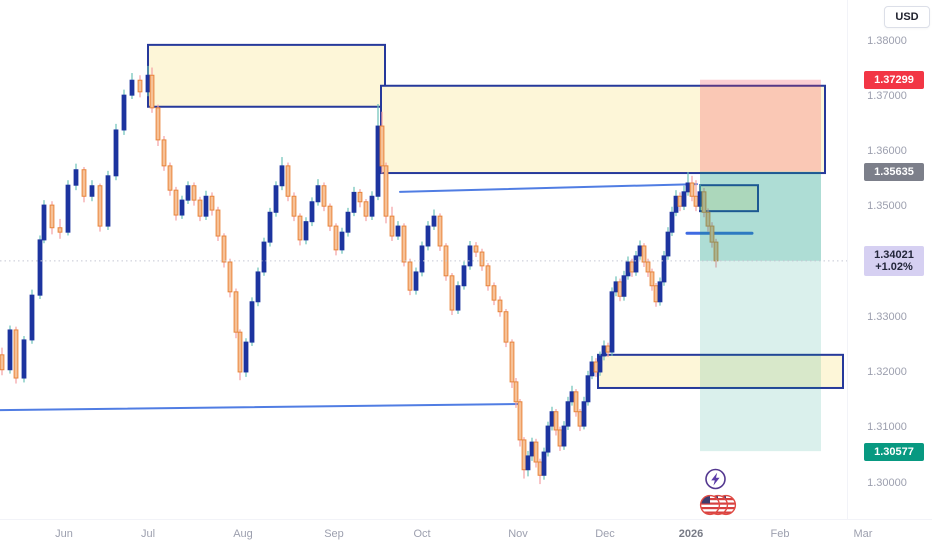 This screenshot has height=550, width=932. Describe the element at coordinates (691, 534) in the screenshot. I see `time-axis-label: 2026` at that location.